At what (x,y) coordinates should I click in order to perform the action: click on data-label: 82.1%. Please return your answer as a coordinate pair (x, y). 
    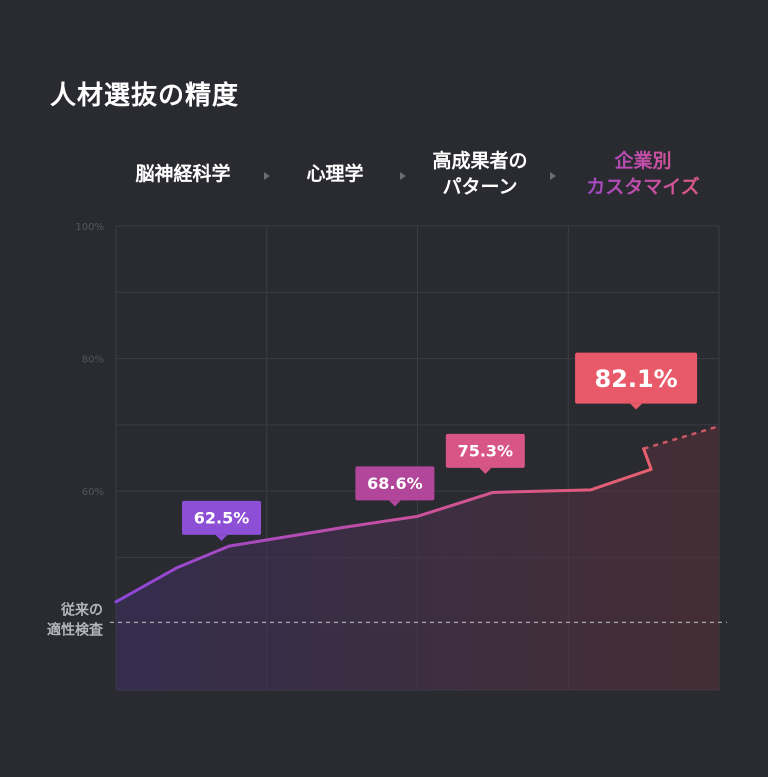
    Looking at the image, I should click on (635, 379).